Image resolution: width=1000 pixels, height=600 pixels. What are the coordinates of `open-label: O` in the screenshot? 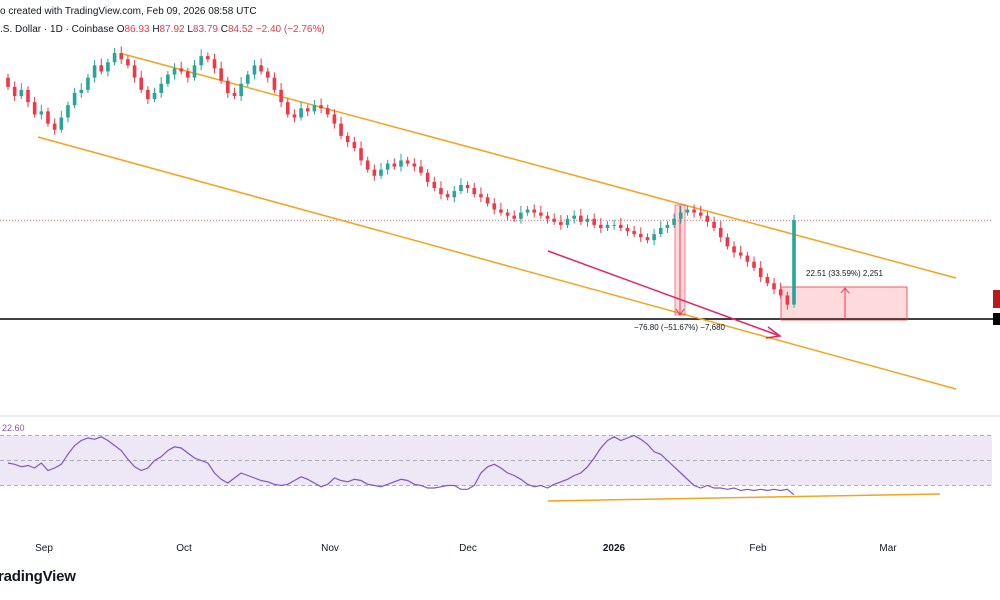 It's located at (120, 29).